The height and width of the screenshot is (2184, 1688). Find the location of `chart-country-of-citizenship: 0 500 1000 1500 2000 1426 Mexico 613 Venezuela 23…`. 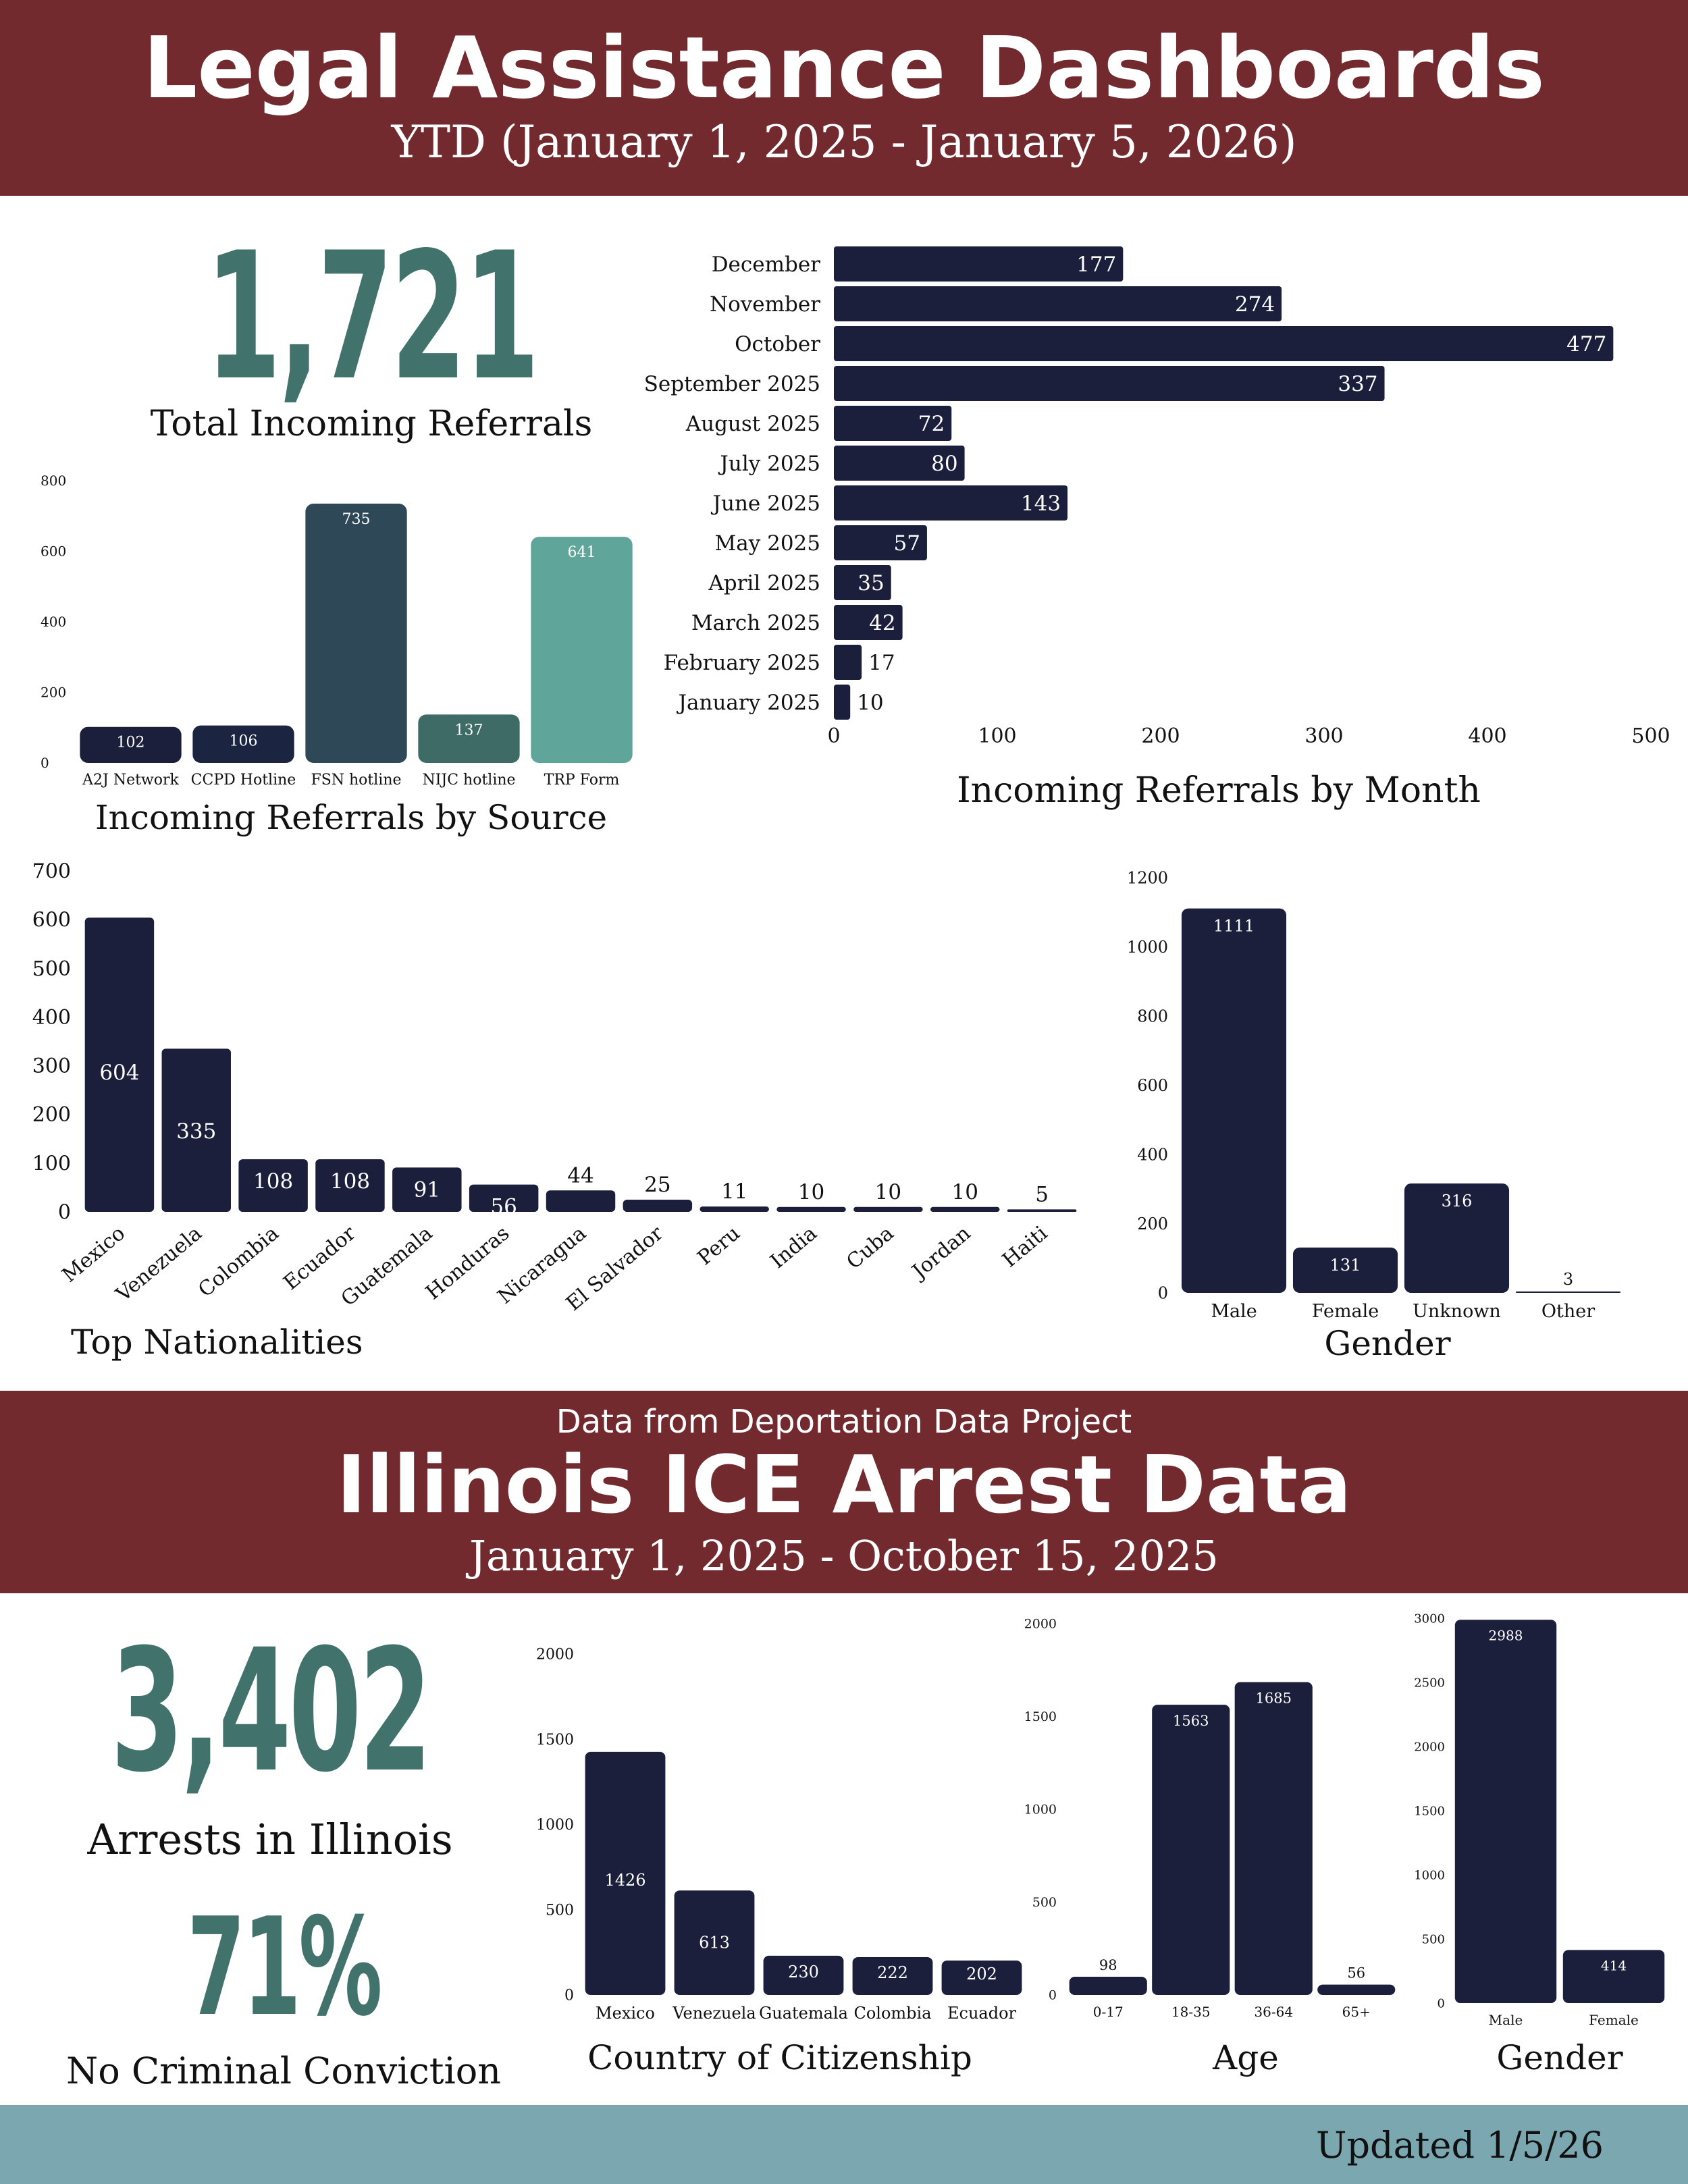

chart-country-of-citizenship: 0 500 1000 1500 2000 1426 Mexico 613 Venezuela 23… is located at coordinates (779, 1862).